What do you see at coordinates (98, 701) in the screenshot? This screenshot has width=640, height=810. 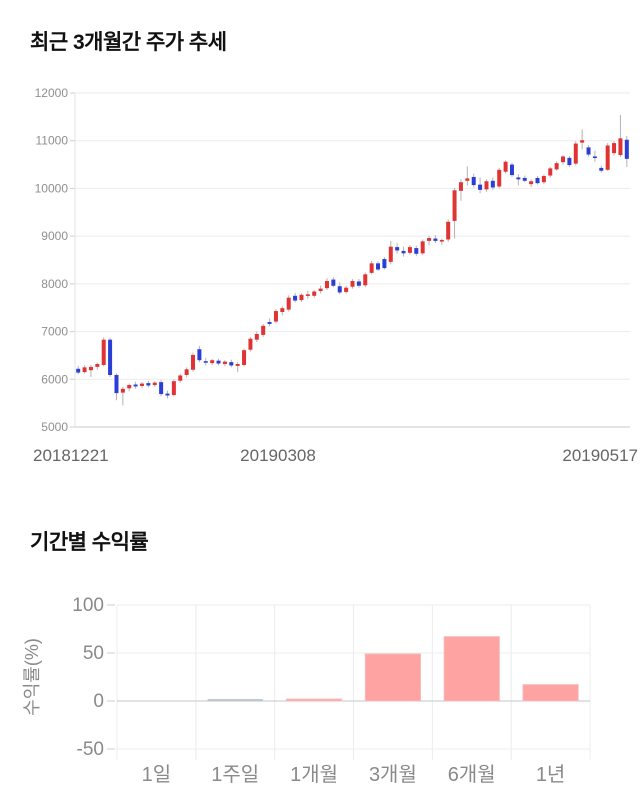 I see `y-tick-label: 0` at bounding box center [98, 701].